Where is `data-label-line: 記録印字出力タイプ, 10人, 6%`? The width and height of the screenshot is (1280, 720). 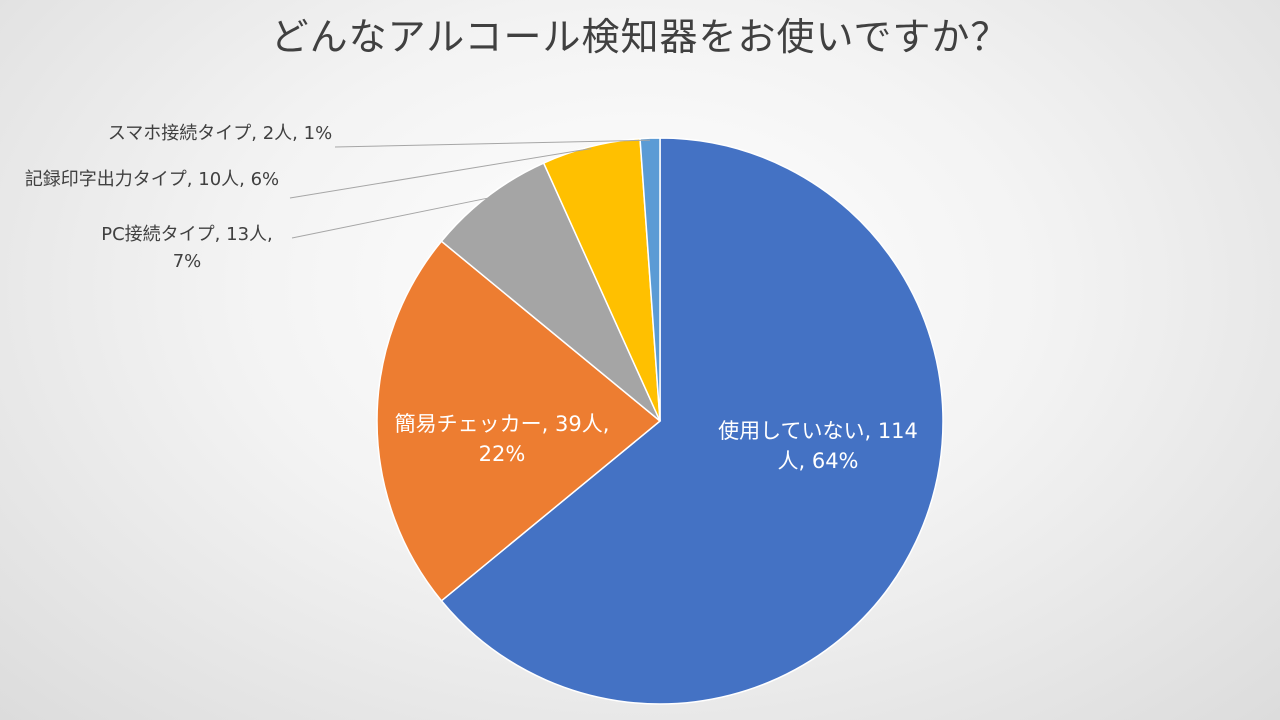 data-label-line: 記録印字出力タイプ, 10人, 6% is located at coordinates (152, 179).